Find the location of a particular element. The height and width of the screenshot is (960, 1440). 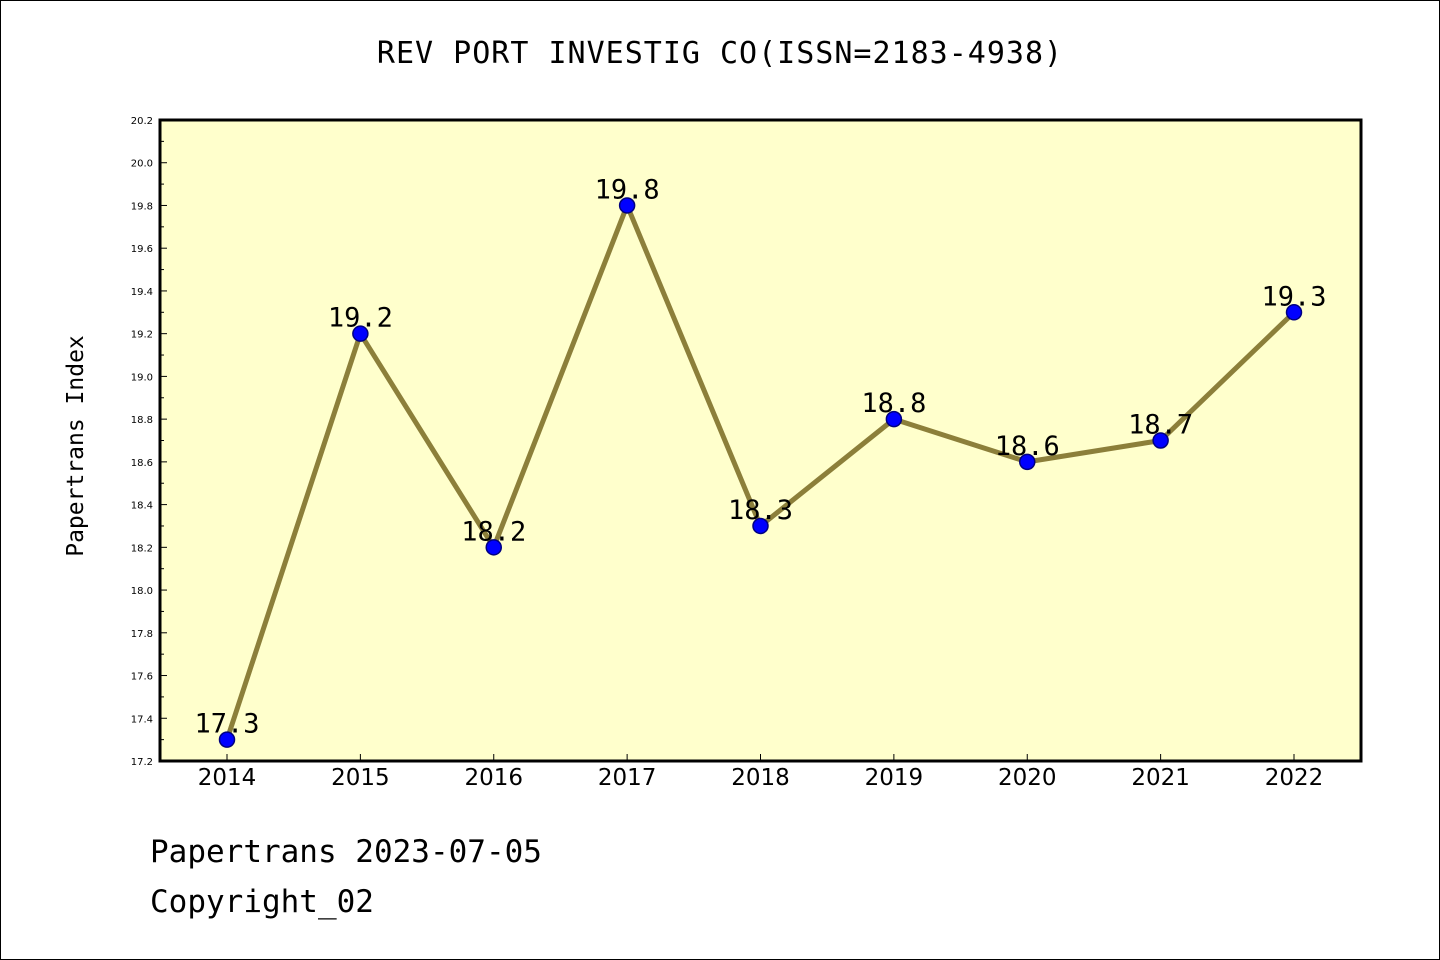

x-axis-ticks: 2014 2015 2016 2017 2018 2019 2020 2021 2022 is located at coordinates (761, 772).